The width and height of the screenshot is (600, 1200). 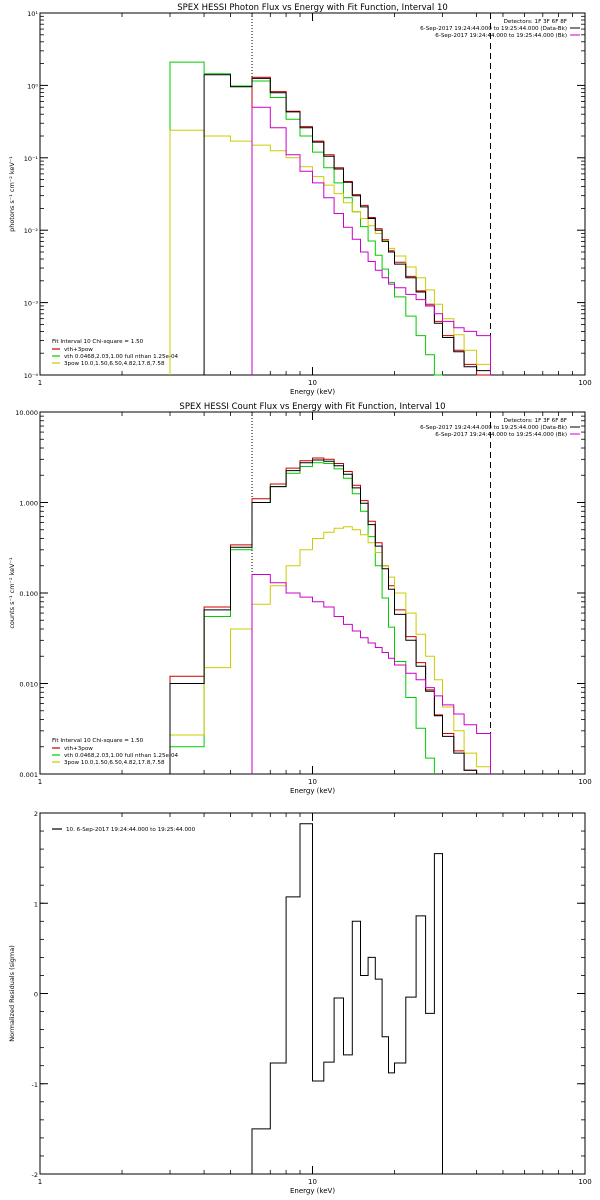 What do you see at coordinates (347, 998) in the screenshot?
I see `series-10-6-sep-2017-19-24-44-000-to-19-25-44-000-line` at bounding box center [347, 998].